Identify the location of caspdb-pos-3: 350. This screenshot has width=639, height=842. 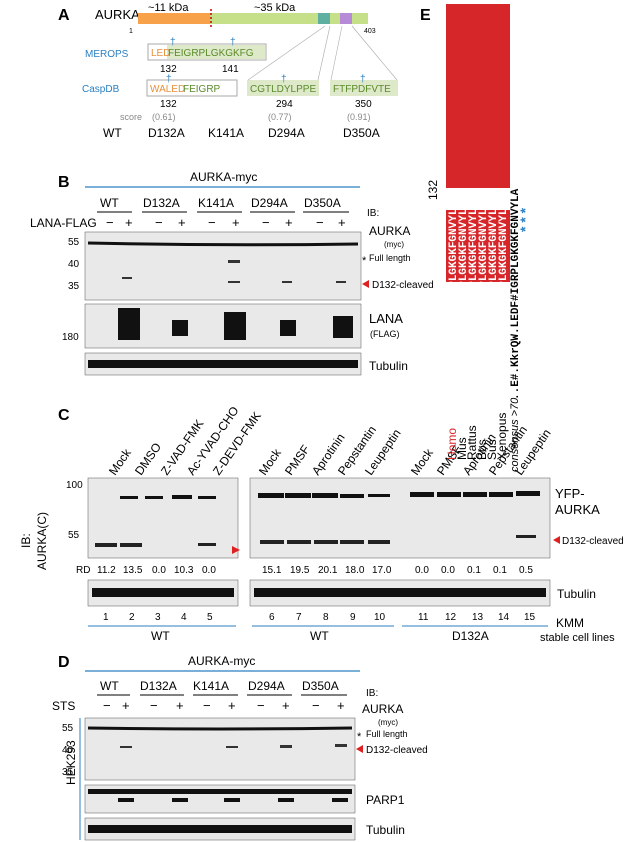
(363, 104).